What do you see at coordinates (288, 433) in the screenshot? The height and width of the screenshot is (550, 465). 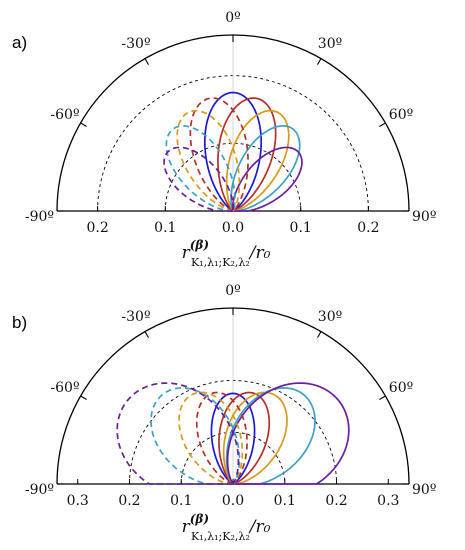 I see `series-lobe-solid-purple` at bounding box center [288, 433].